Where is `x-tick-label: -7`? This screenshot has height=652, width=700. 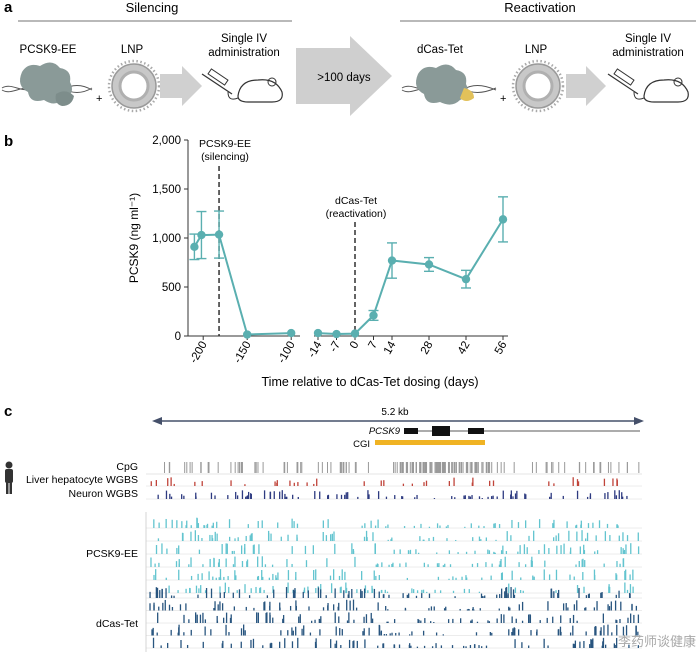 x-tick-label: -7 is located at coordinates (336, 347).